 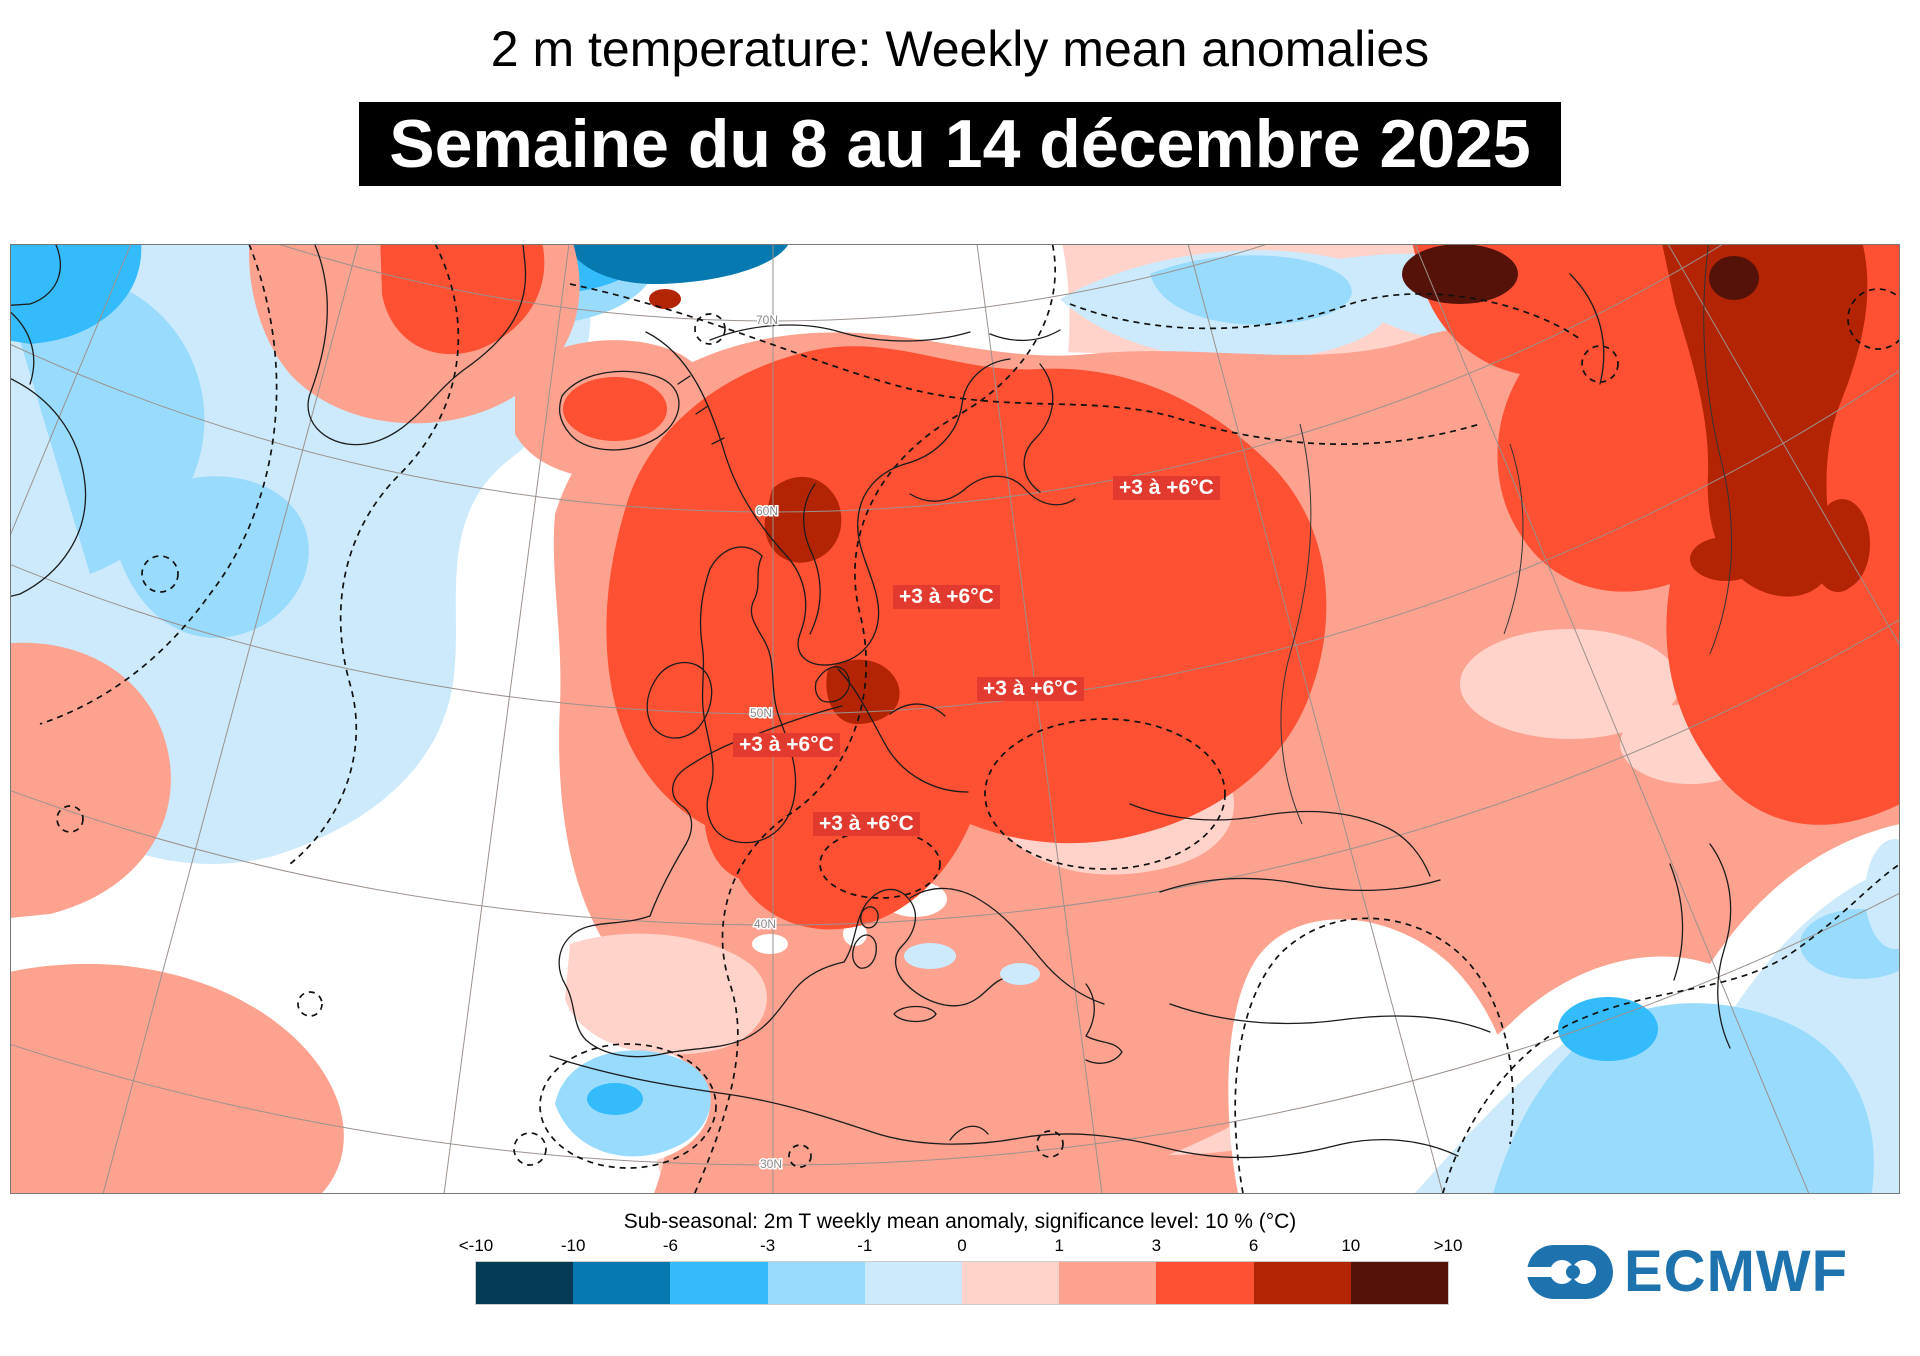 I want to click on ecmwf-logo-icon, so click(x=1569, y=1272).